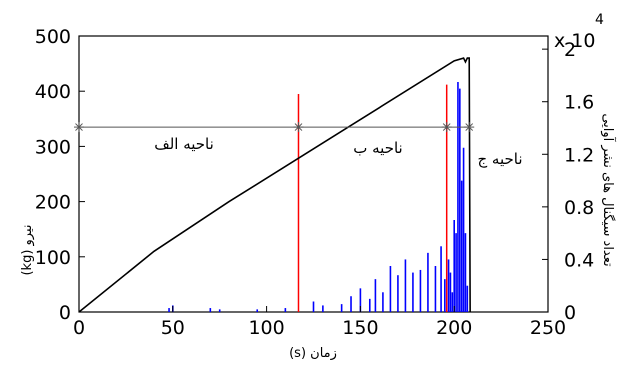 This screenshot has width=627, height=365. I want to click on right-axis-exponent: 4, so click(599, 20).